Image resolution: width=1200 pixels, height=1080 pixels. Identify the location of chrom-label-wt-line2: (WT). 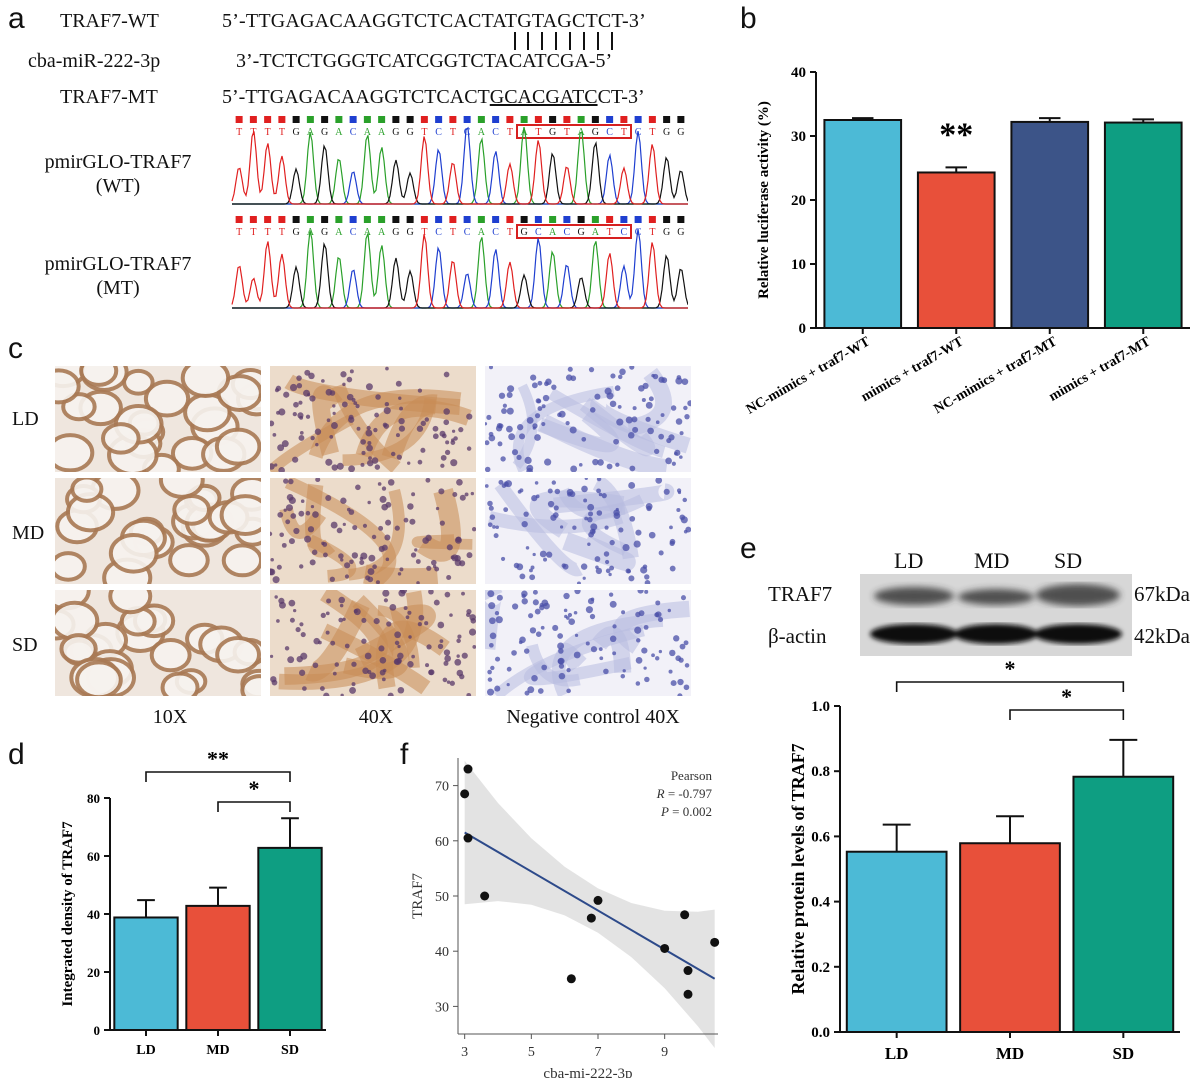
(118, 186).